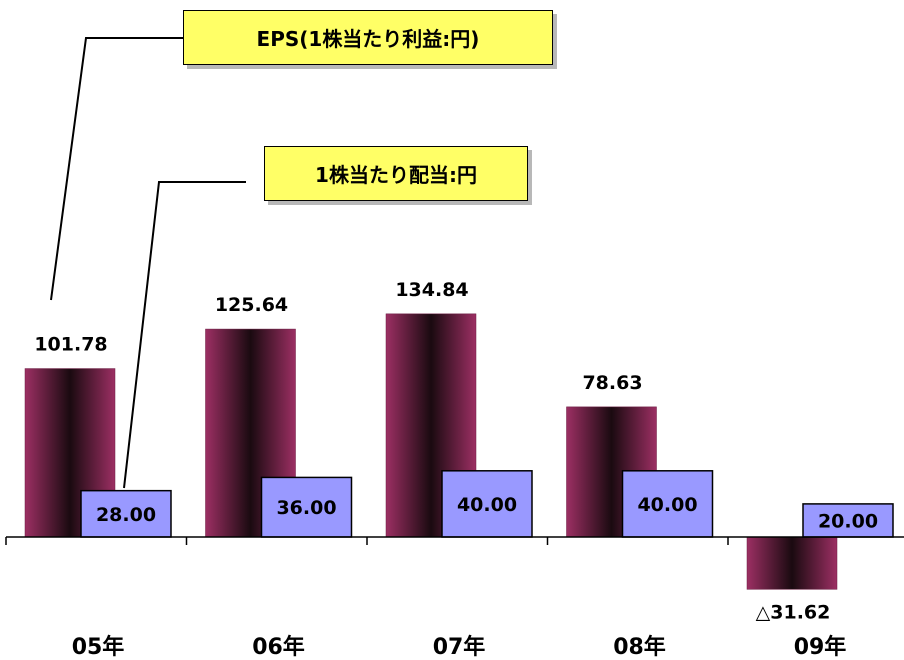  What do you see at coordinates (98, 647) in the screenshot?
I see `category-label: 05年` at bounding box center [98, 647].